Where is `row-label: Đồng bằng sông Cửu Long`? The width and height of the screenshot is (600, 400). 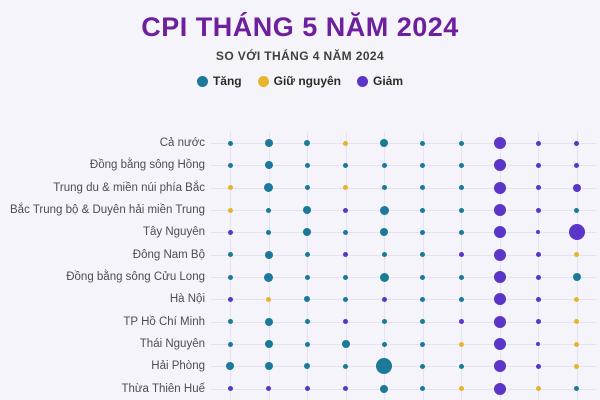
row-label: Đồng bằng sông Cửu Long is located at coordinates (135, 277).